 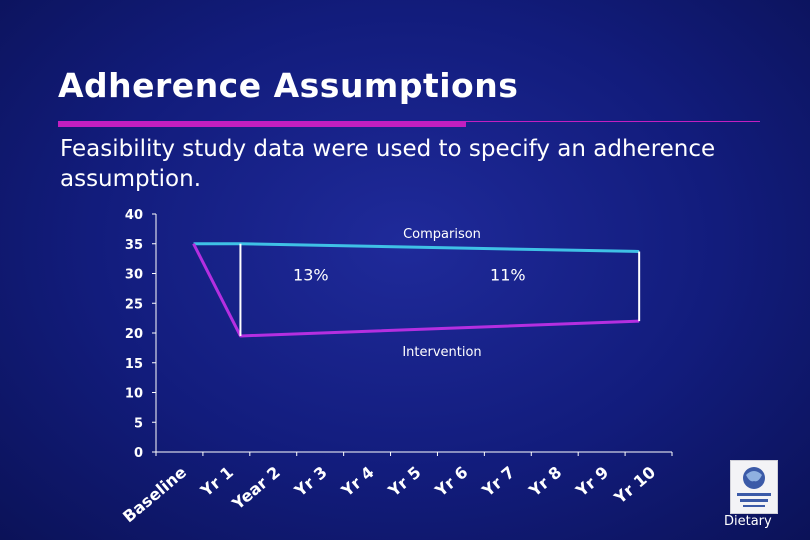 What do you see at coordinates (592, 482) in the screenshot?
I see `x-tick-label: Yr 9` at bounding box center [592, 482].